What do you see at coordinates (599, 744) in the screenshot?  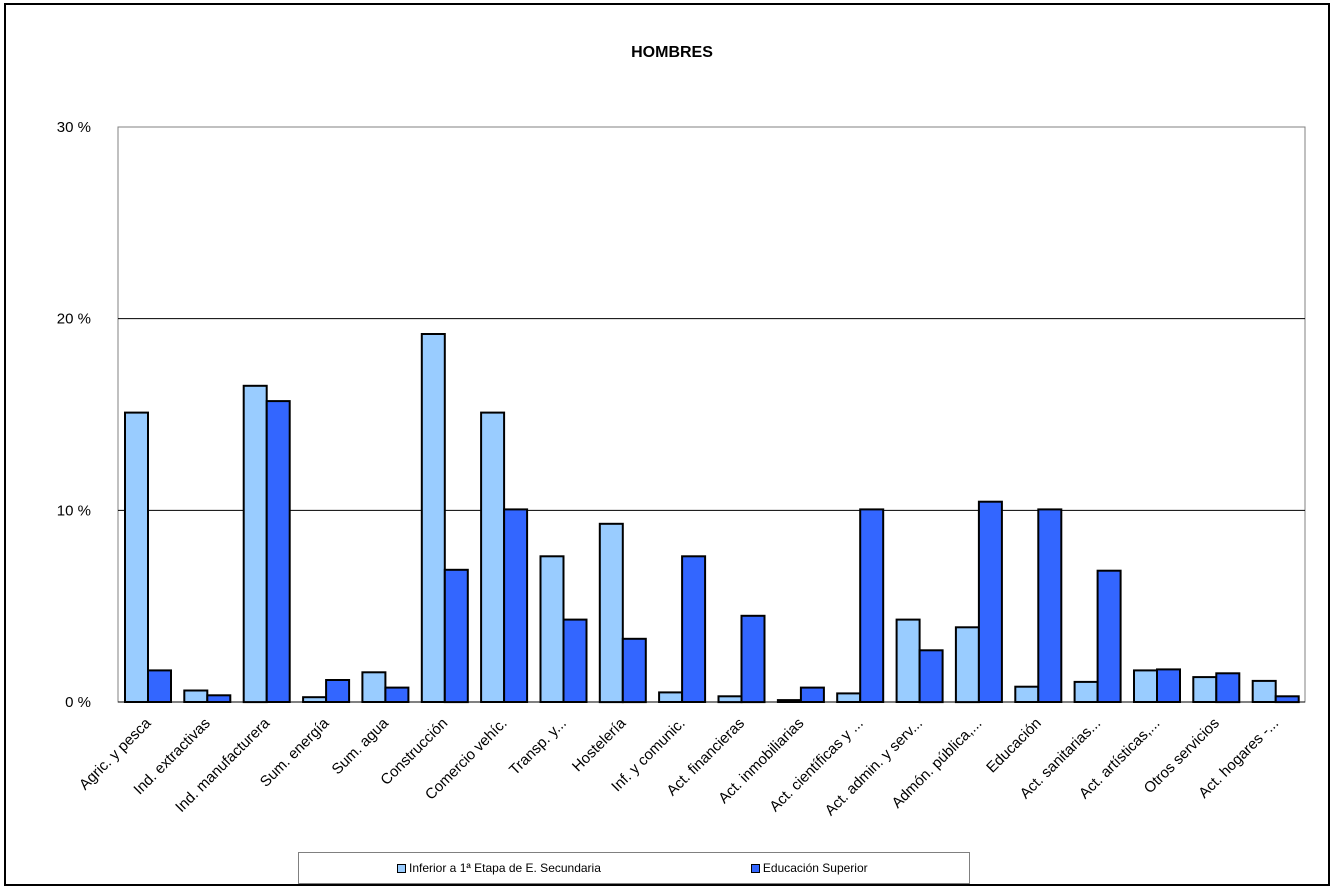 I see `x-tick-label: Hostelería` at bounding box center [599, 744].